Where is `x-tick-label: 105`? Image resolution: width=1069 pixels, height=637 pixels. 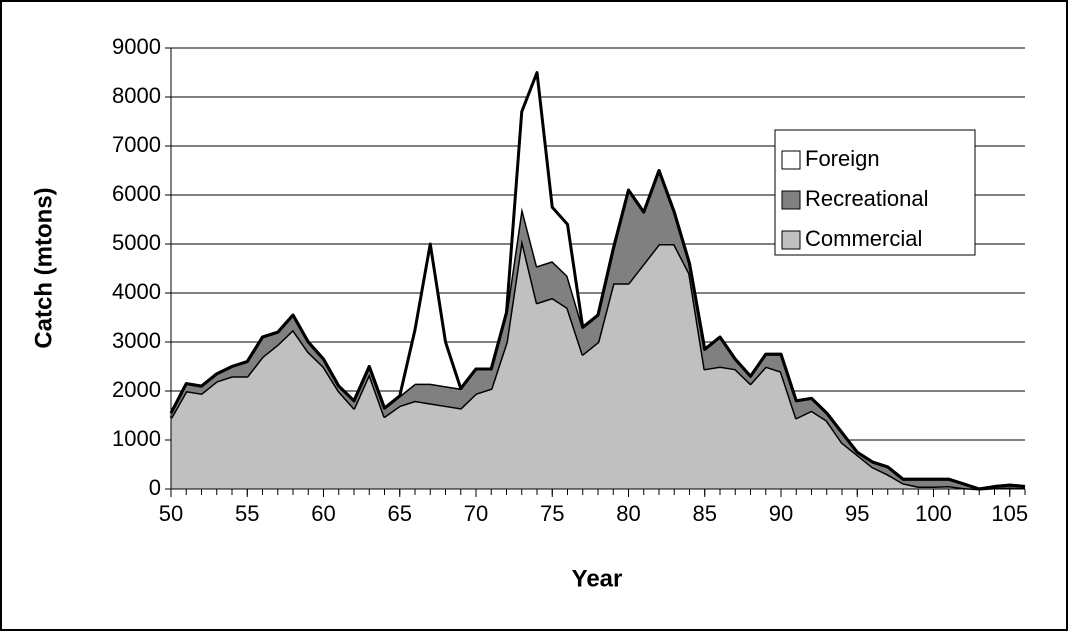
x-tick-label: 105 is located at coordinates (1009, 513).